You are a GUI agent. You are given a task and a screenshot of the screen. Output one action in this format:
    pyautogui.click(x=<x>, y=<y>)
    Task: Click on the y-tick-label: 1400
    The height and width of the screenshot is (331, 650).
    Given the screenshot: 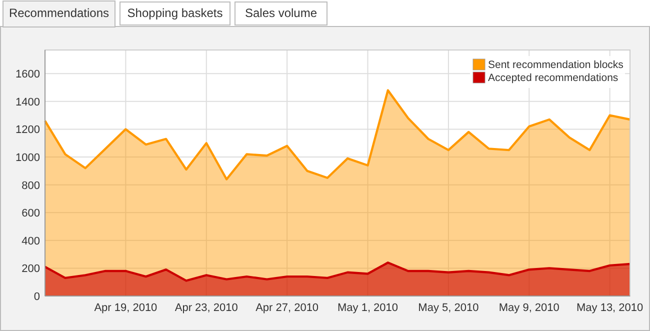 What is the action you would take?
    pyautogui.click(x=28, y=102)
    